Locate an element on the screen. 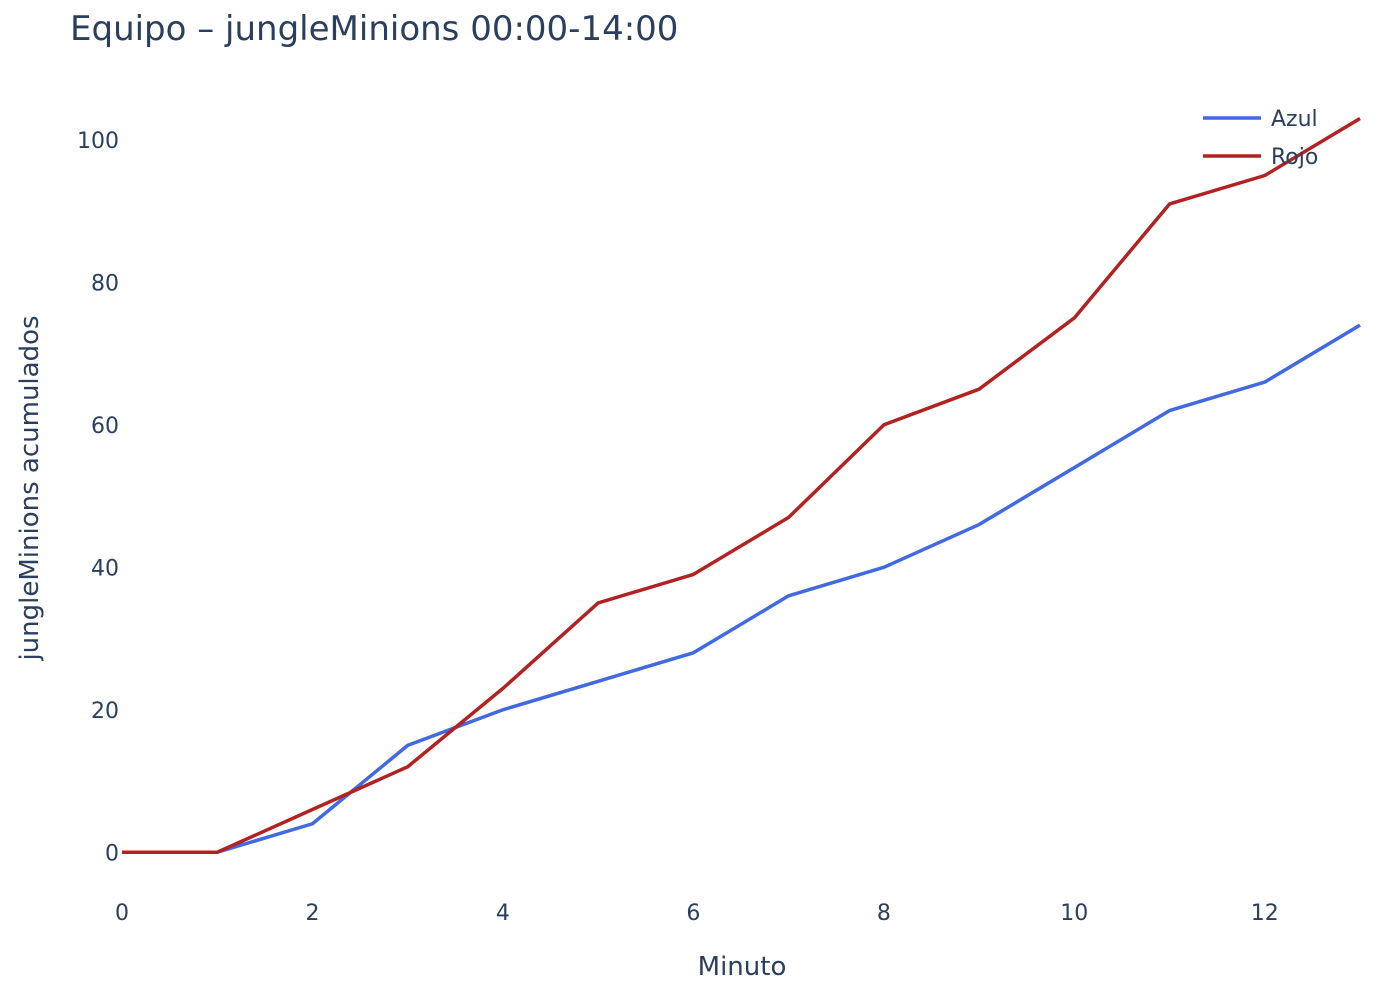 This screenshot has width=1400, height=1000. x-tick-label: 4 is located at coordinates (503, 913).